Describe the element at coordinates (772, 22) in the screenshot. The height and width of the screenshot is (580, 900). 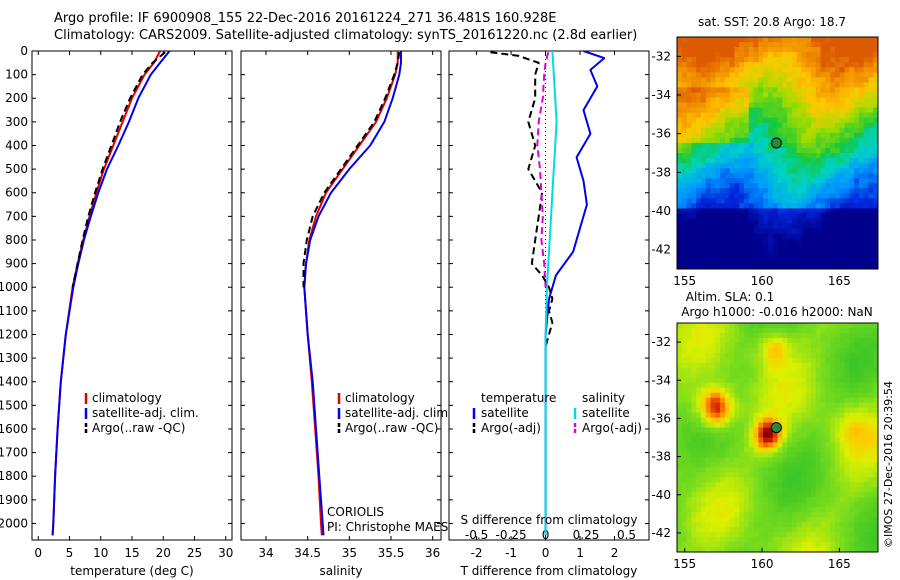
I see `sst-map-title: sat. SST: 20.8 Argo: 18.7` at that location.